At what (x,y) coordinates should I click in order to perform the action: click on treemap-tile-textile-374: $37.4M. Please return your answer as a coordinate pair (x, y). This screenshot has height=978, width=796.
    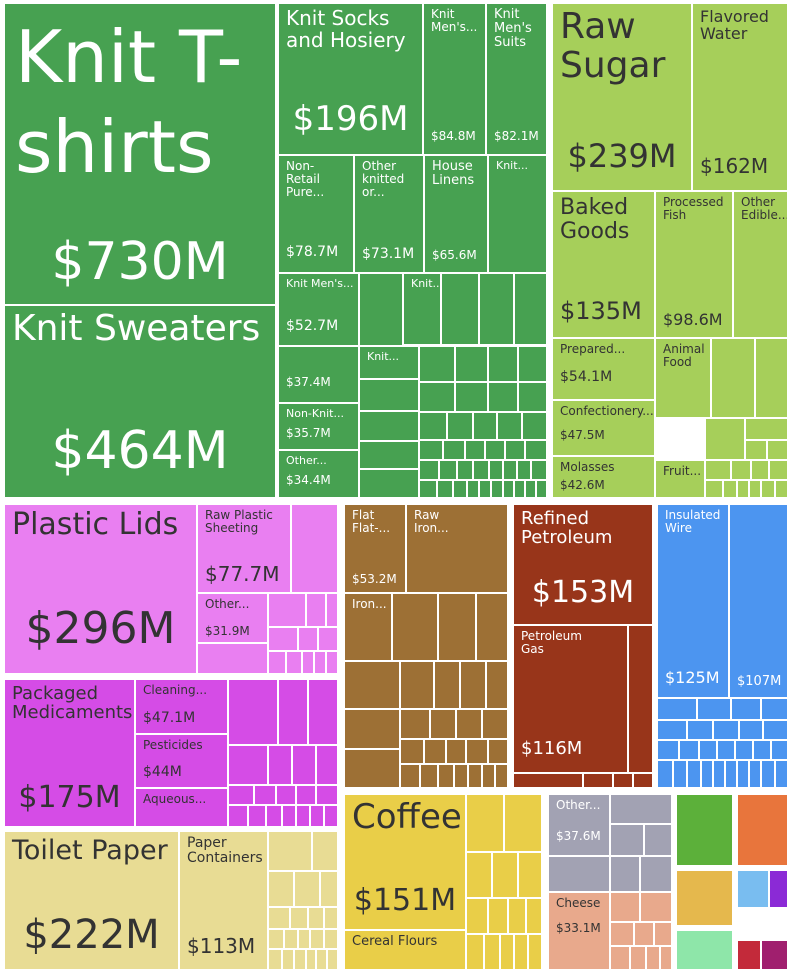
    Looking at the image, I should click on (318, 374).